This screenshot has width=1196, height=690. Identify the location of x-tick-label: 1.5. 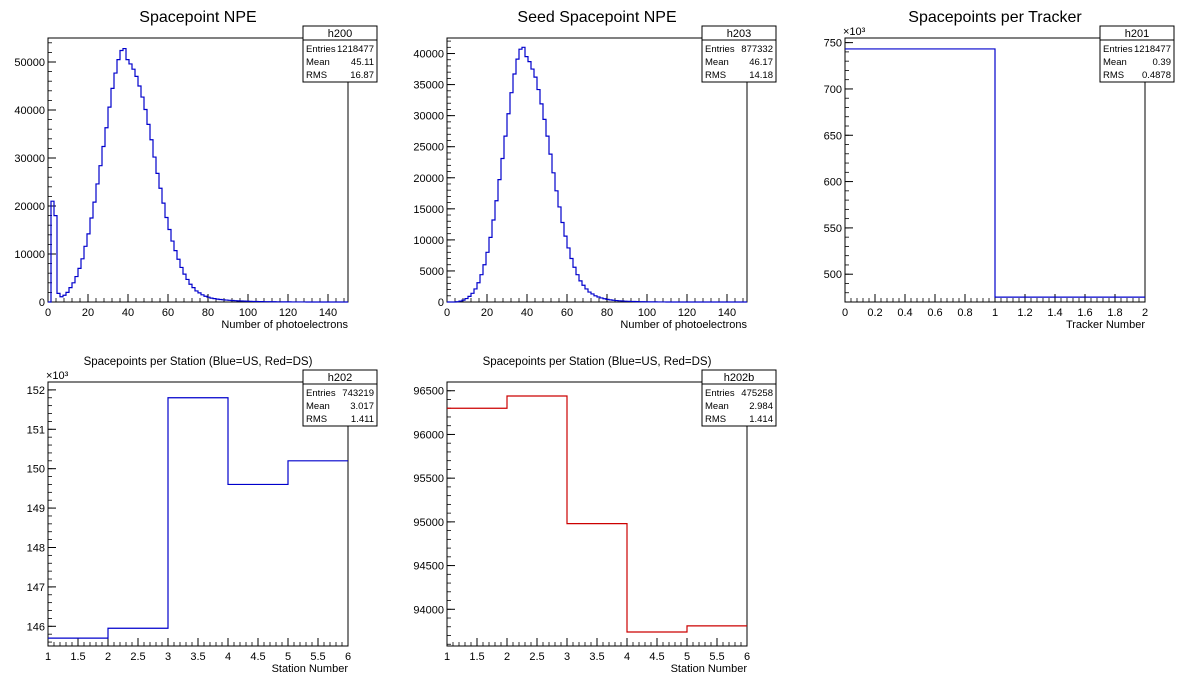
(476, 657).